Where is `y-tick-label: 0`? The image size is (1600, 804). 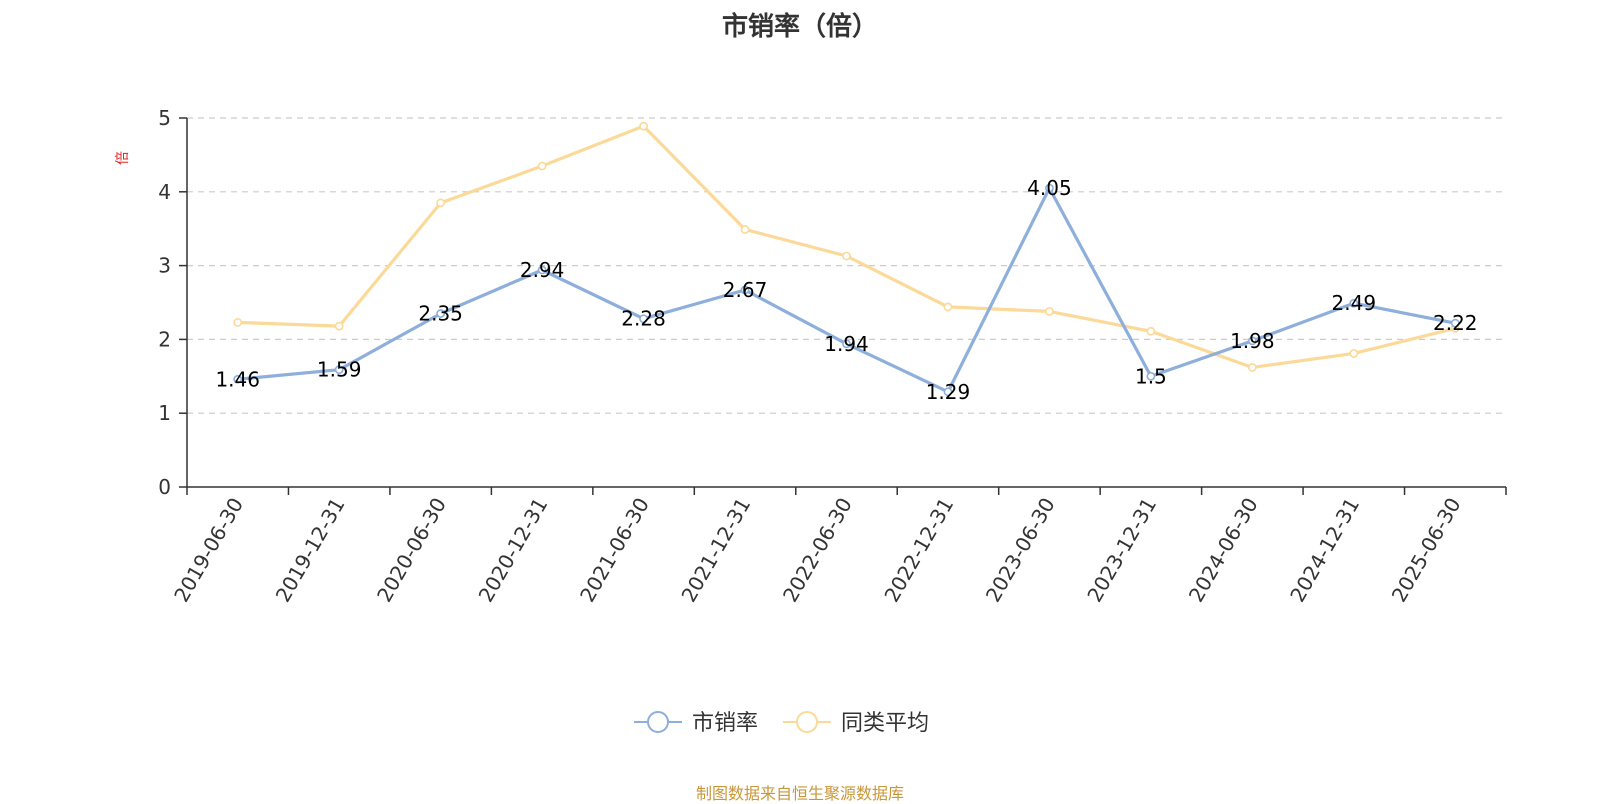
y-tick-label: 0 is located at coordinates (164, 487).